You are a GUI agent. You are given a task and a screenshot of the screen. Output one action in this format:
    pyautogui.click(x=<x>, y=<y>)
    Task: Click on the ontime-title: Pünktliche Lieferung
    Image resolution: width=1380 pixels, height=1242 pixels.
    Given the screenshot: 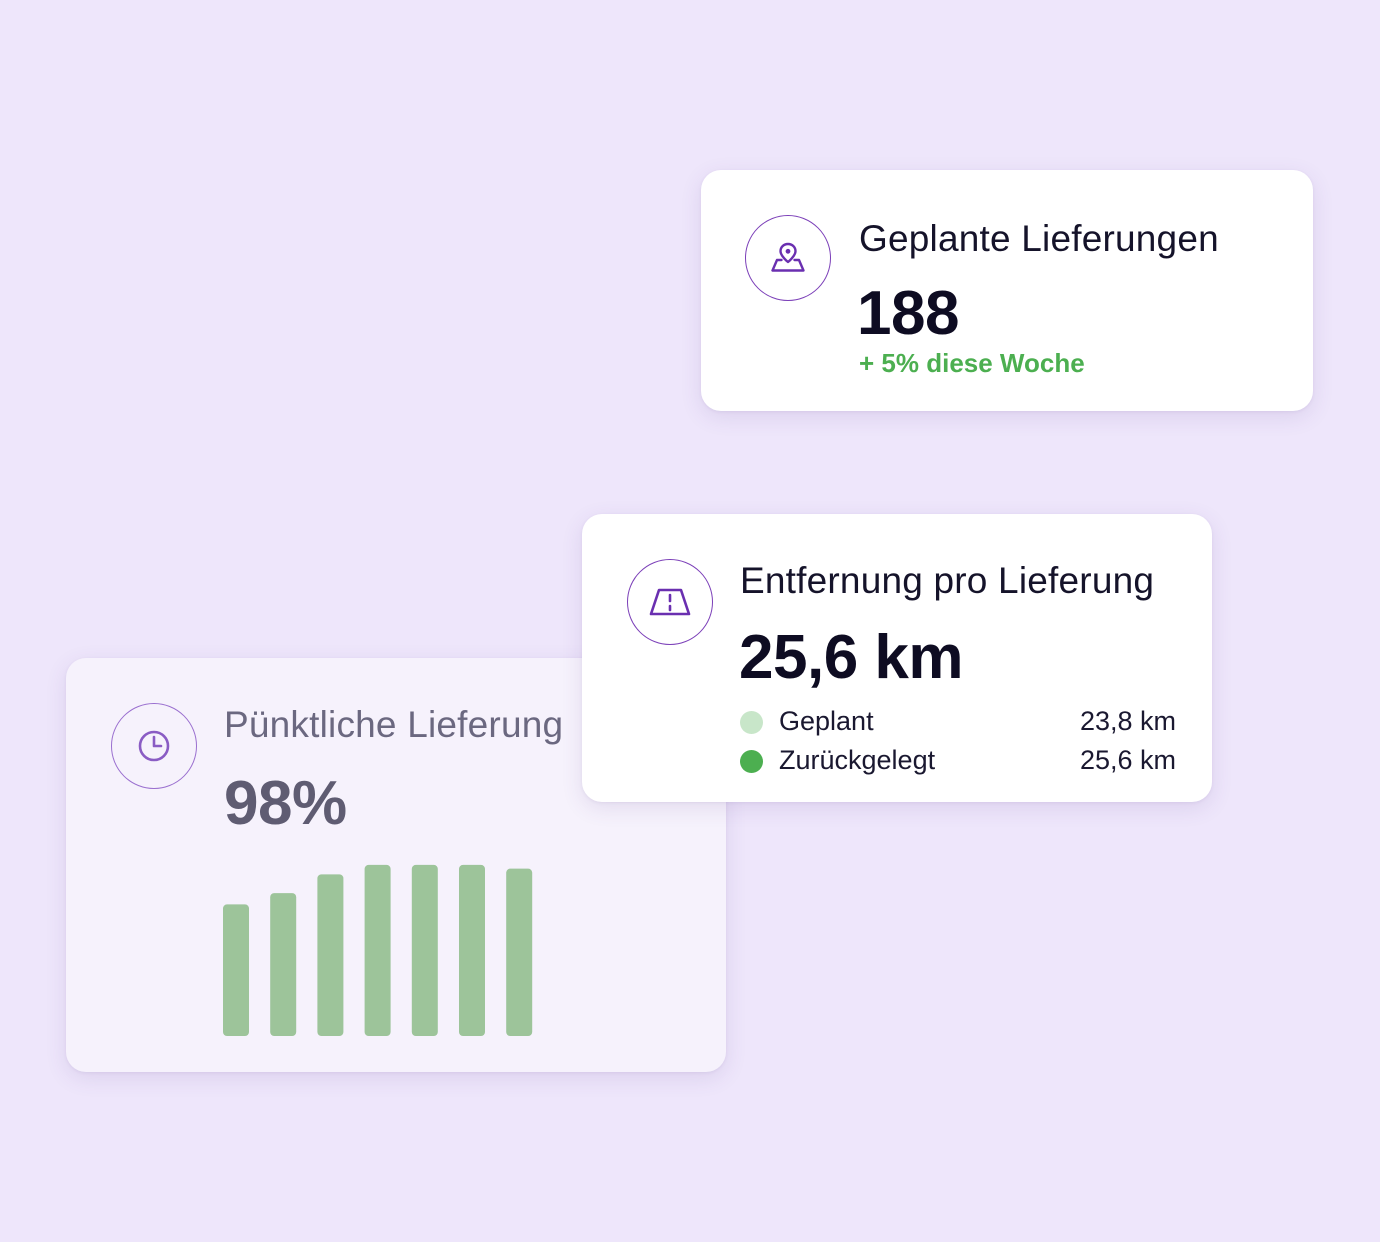 What is the action you would take?
    pyautogui.click(x=394, y=724)
    